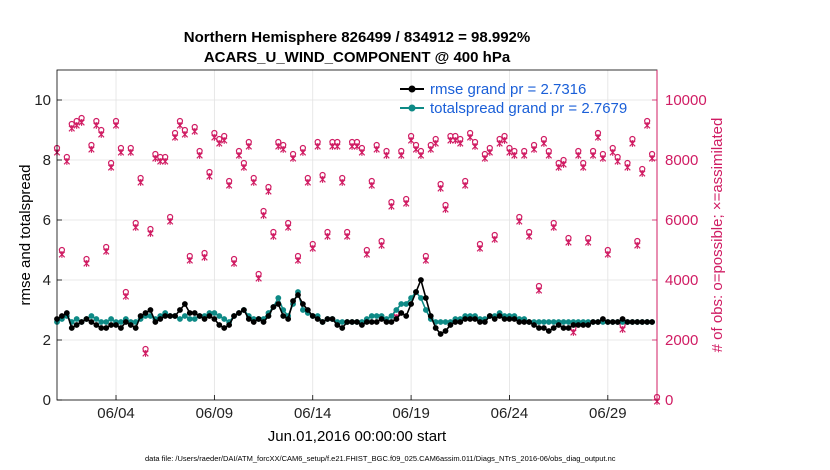 This screenshot has height=470, width=830. I want to click on right-y-axis: 0 2000 4000 6000 8000 10000, so click(679, 239).